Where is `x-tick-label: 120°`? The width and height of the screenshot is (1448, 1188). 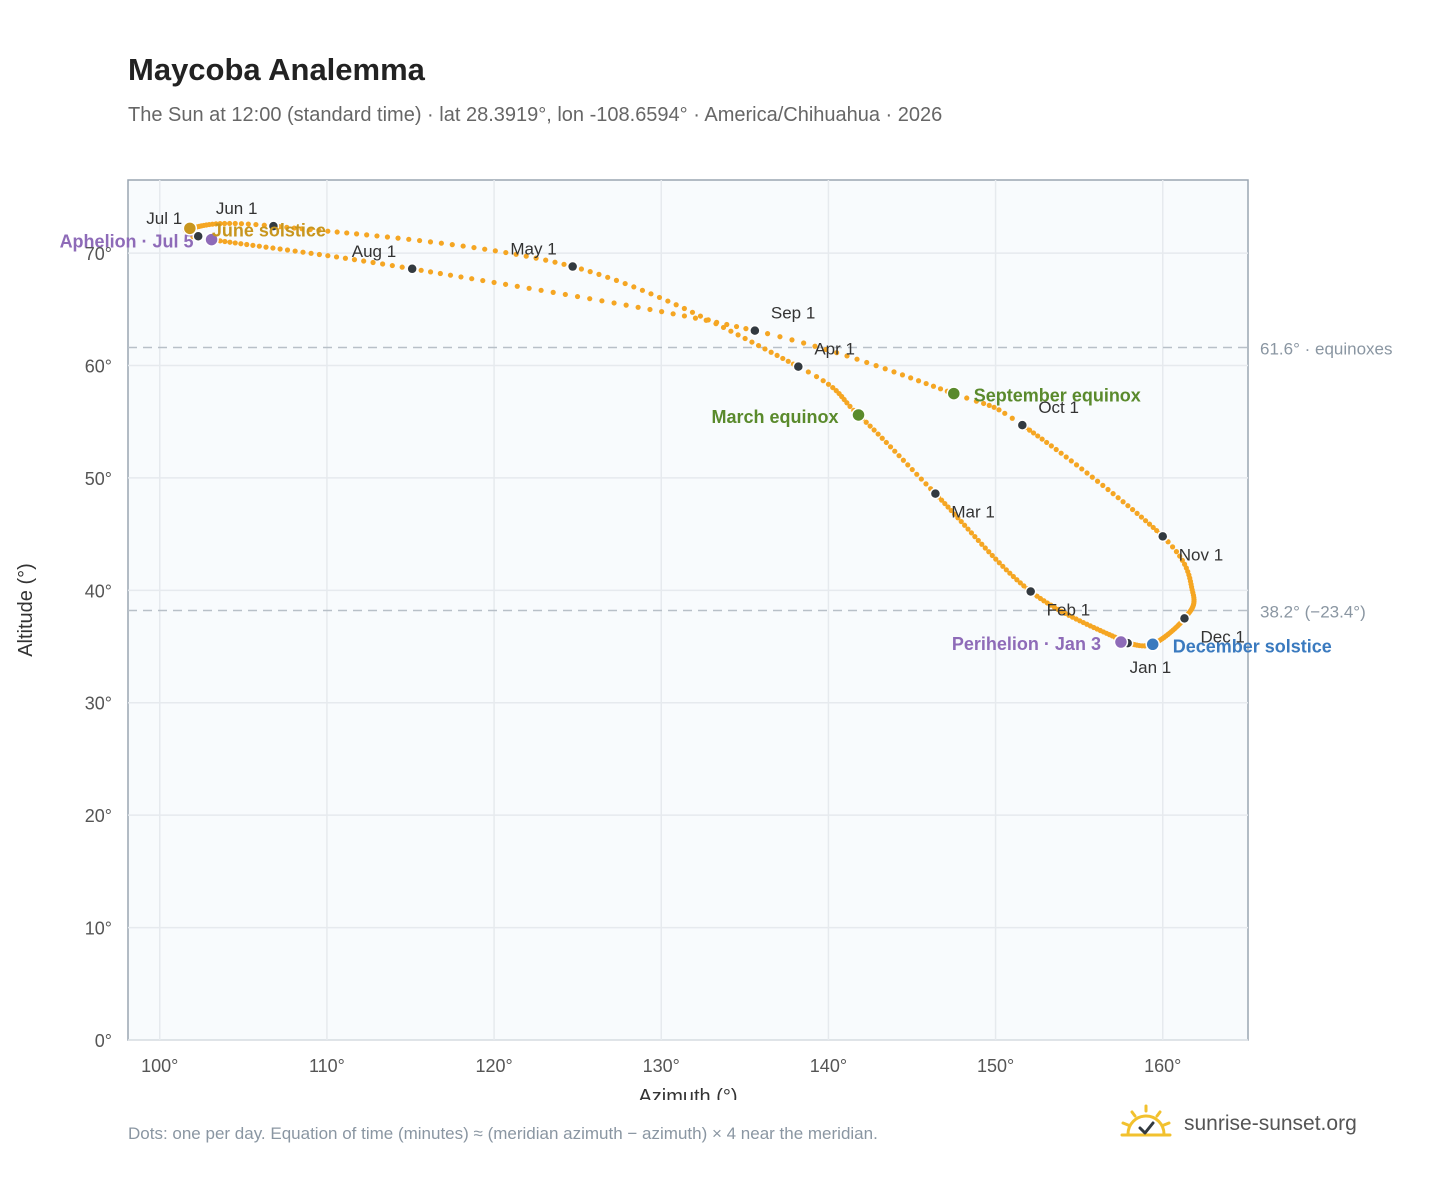
x-tick-label: 120° is located at coordinates (493, 1066).